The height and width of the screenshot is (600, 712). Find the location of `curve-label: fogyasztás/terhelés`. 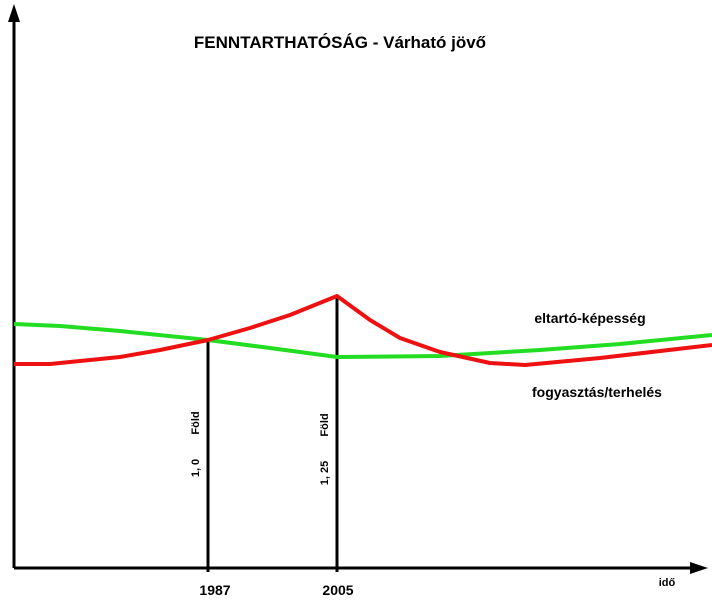

curve-label: fogyasztás/terhelés is located at coordinates (597, 392).